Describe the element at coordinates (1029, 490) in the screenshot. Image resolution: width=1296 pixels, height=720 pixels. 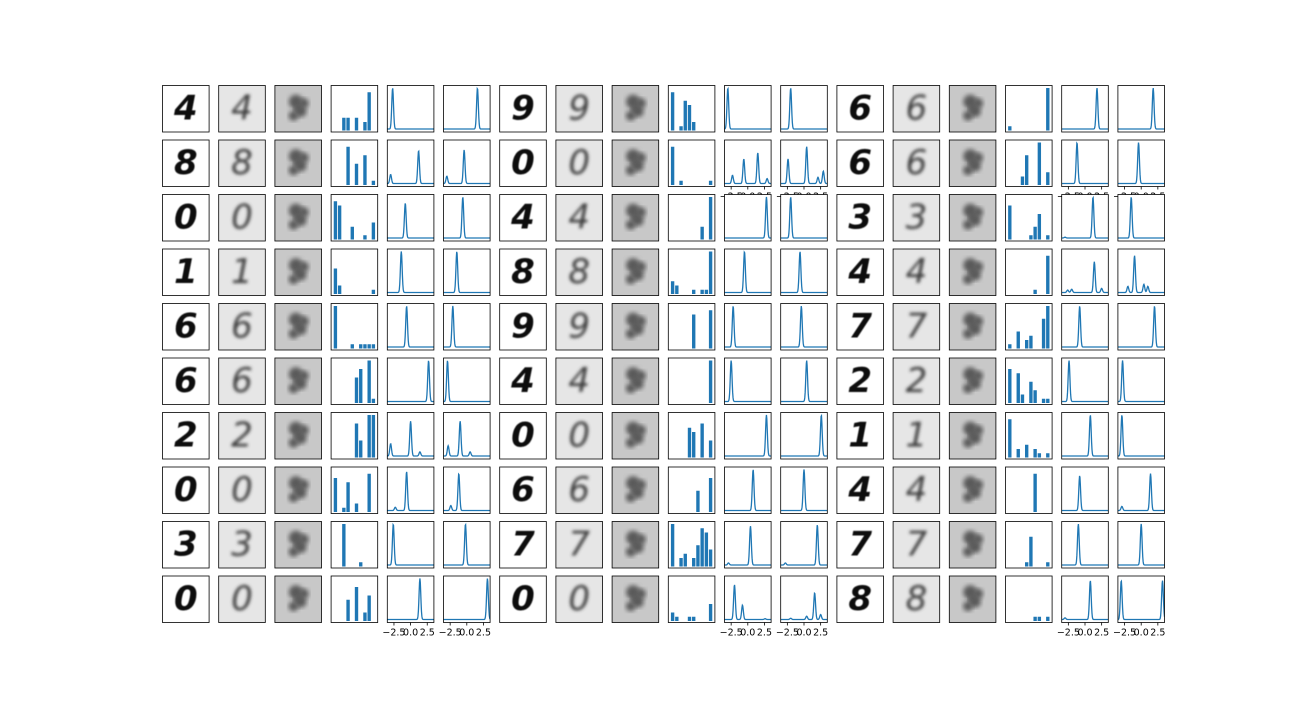
I see `r7g2-hist-frame` at that location.